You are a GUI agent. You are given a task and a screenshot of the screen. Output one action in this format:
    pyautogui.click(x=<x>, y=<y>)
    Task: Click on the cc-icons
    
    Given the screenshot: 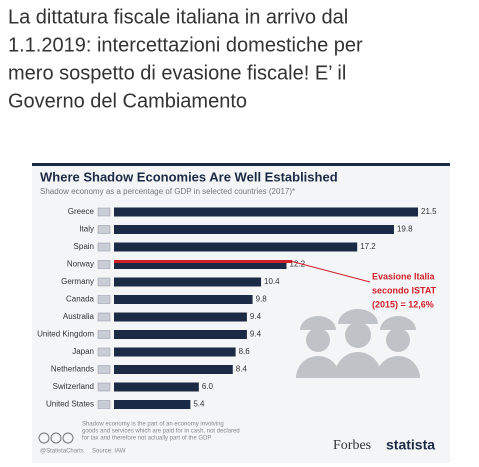 What is the action you would take?
    pyautogui.click(x=56, y=438)
    